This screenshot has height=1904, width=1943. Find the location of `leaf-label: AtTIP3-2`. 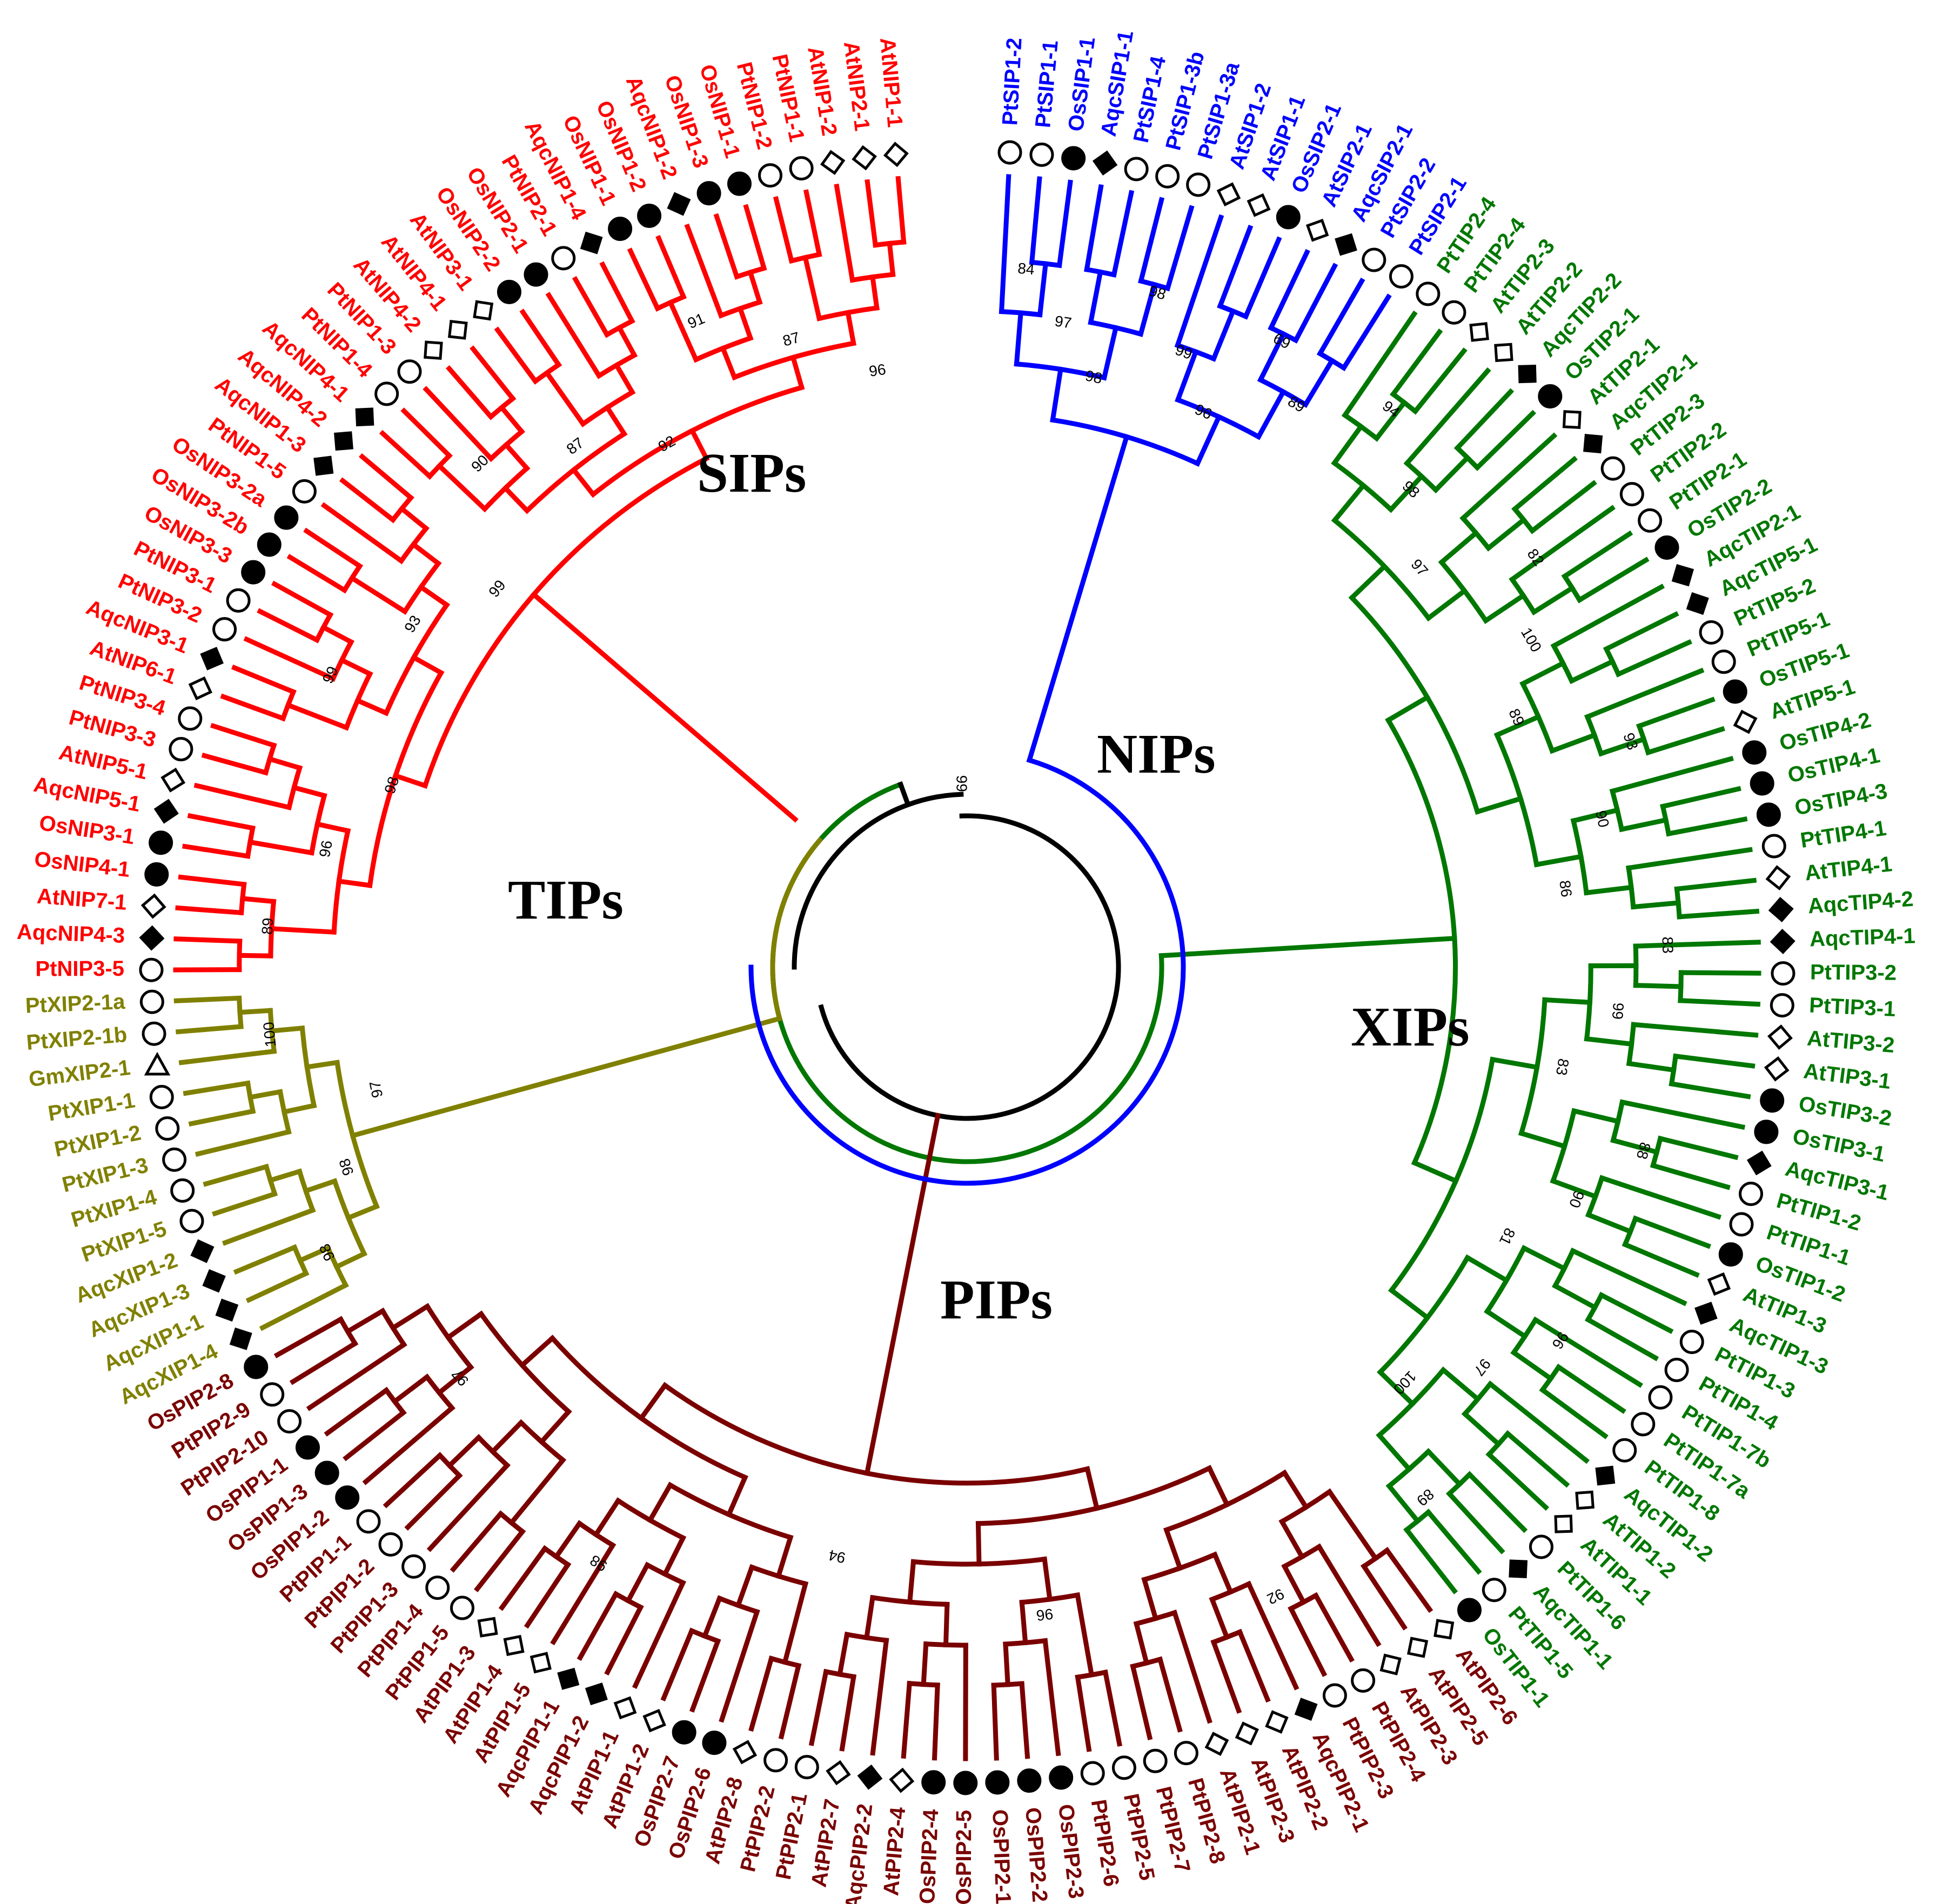

leaf-label: AtTIP3-2 is located at coordinates (1850, 1042).